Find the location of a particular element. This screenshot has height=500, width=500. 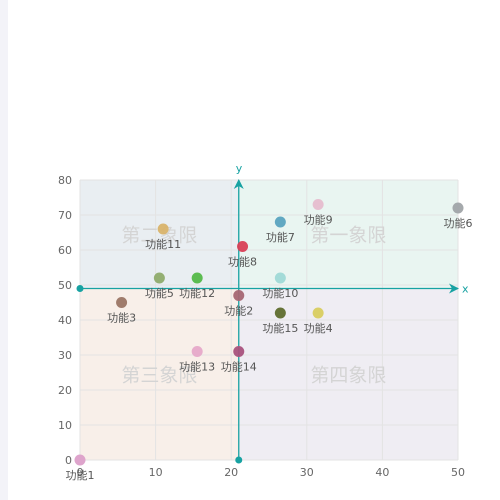

quadrant-2-bg is located at coordinates (159, 234).